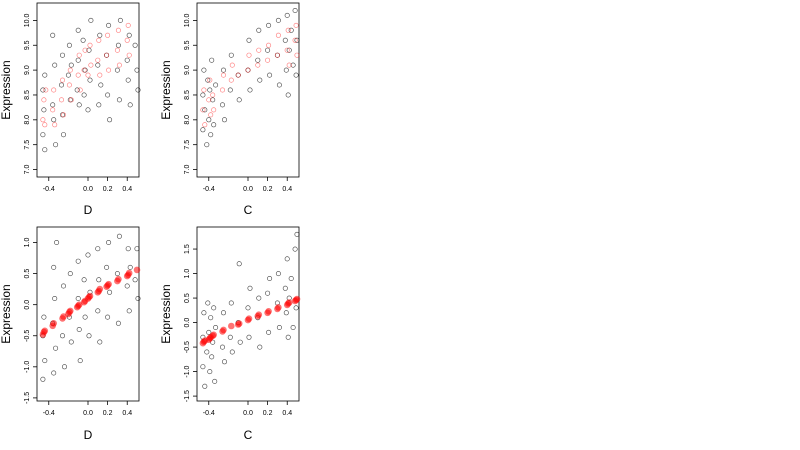 This screenshot has height=450, width=800. Describe the element at coordinates (27, 336) in the screenshot. I see `y-tick-label: -0.5` at that location.